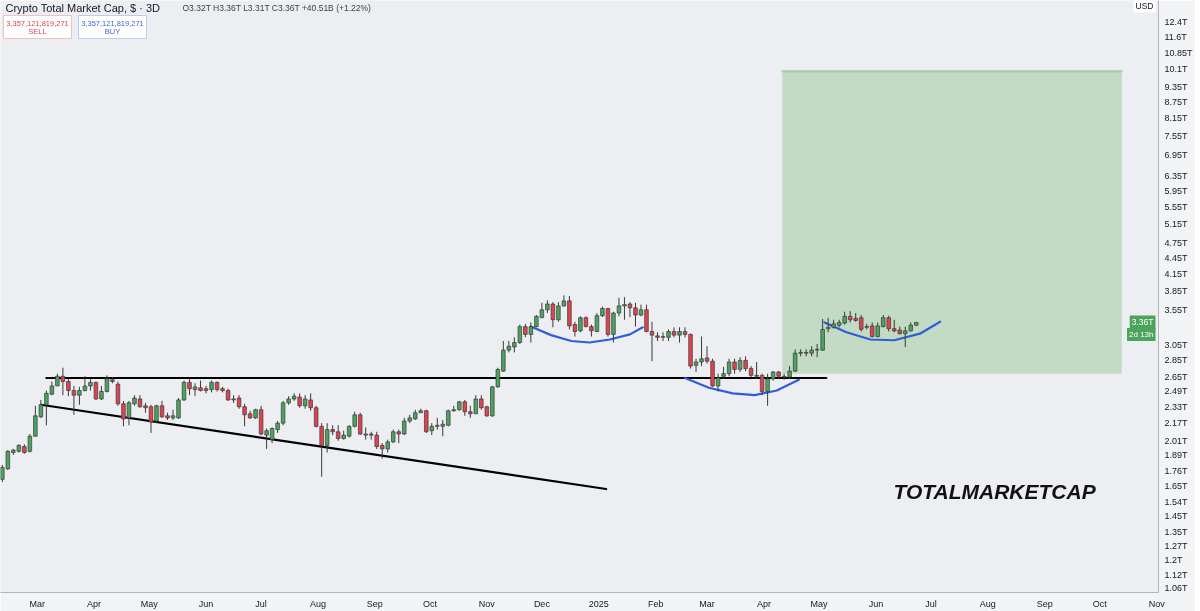 This screenshot has height=611, width=1200. What do you see at coordinates (1176, 86) in the screenshot?
I see `y-tick-label: 9.35T` at bounding box center [1176, 86].